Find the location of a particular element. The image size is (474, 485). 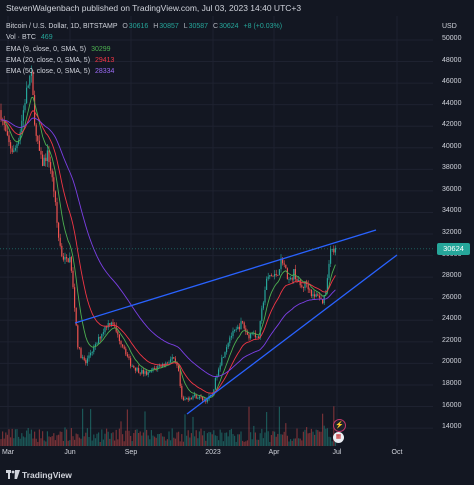

calendar-icon: ▦ is located at coordinates (338, 437).